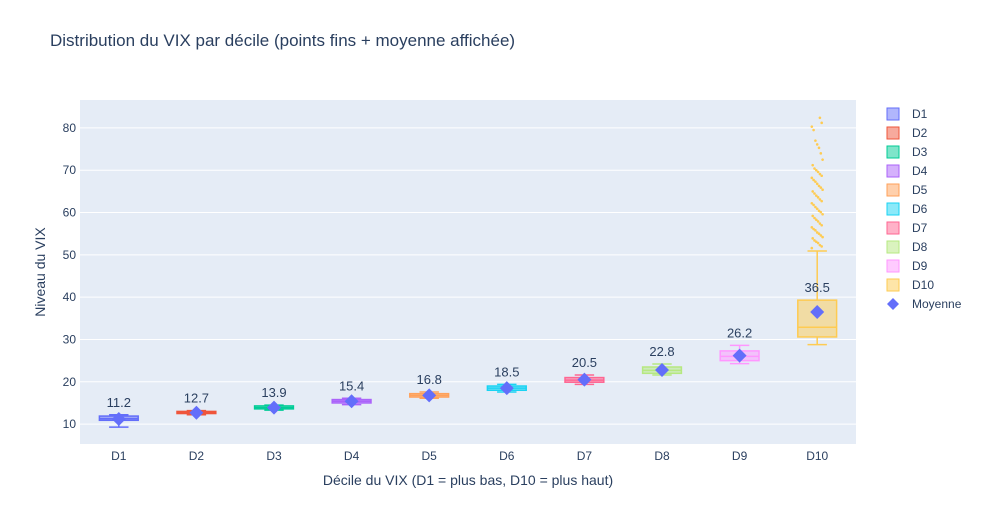 This screenshot has width=984, height=530. I want to click on y-tick-label: 10, so click(70, 424).